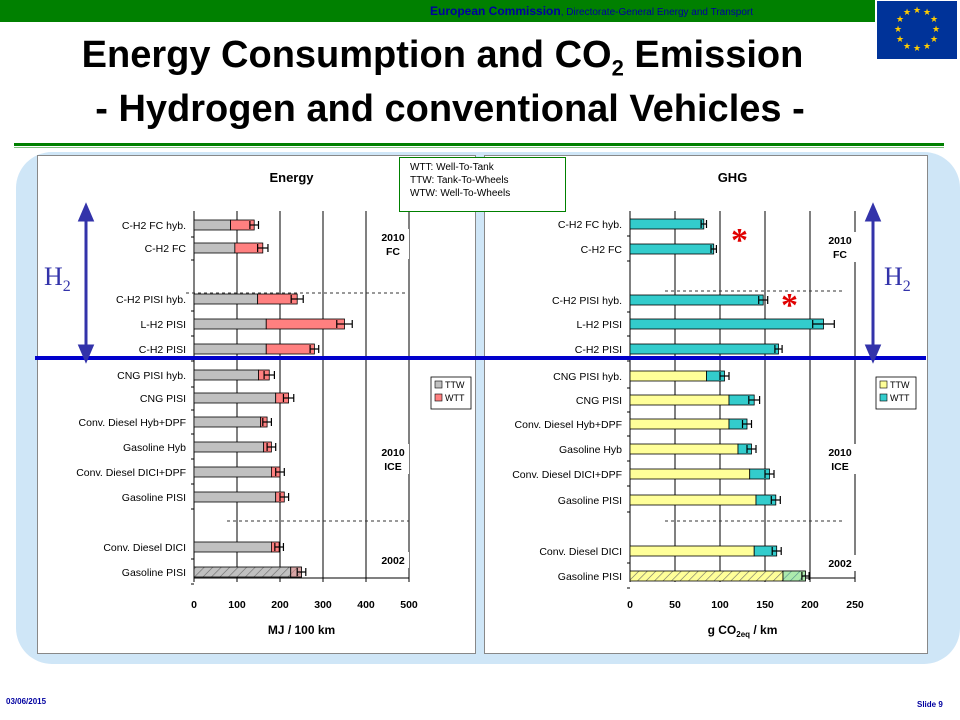  I want to click on legend-label-wtt: WTT, so click(900, 398).